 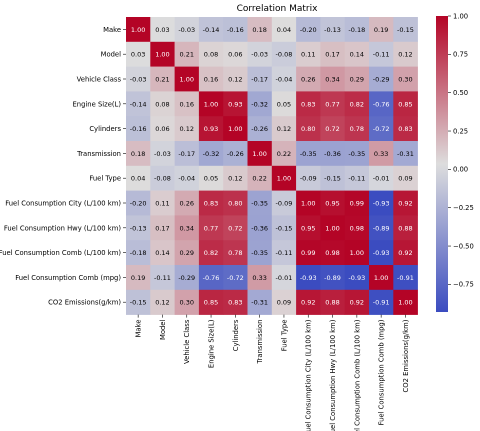 I want to click on colorbar-tick-label: −0.25, so click(x=463, y=208).